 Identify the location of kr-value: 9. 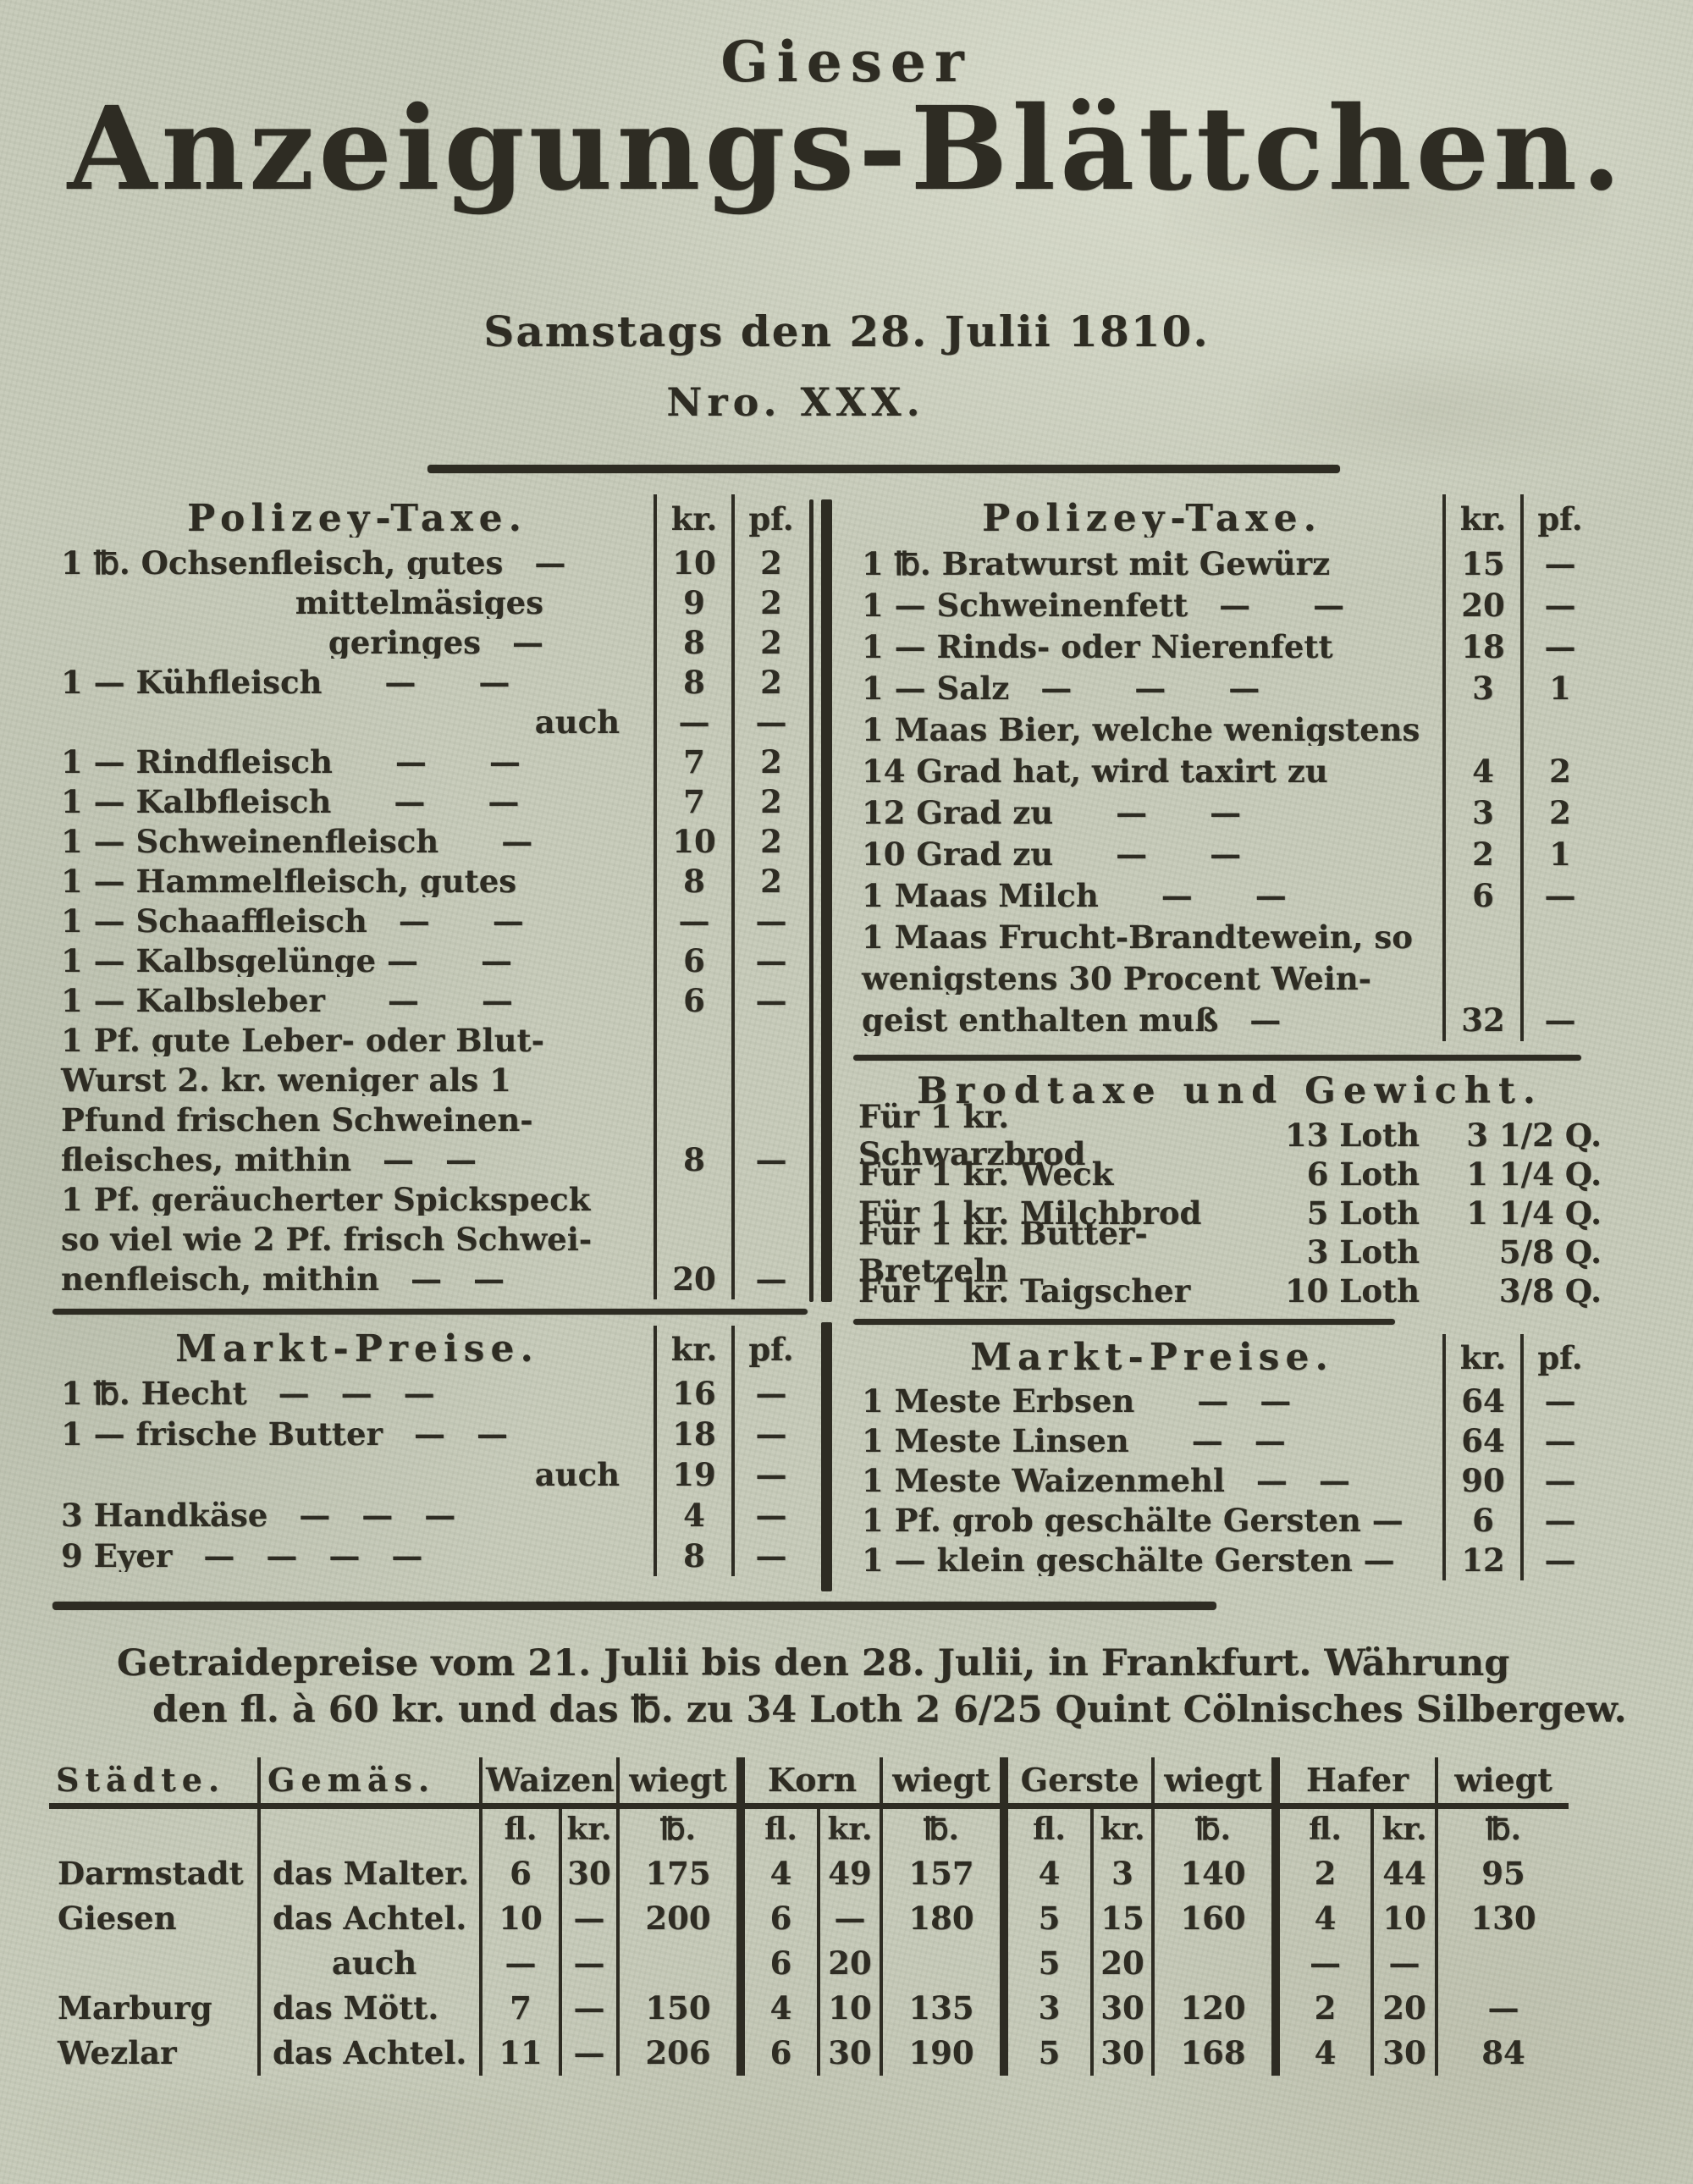
(692, 603).